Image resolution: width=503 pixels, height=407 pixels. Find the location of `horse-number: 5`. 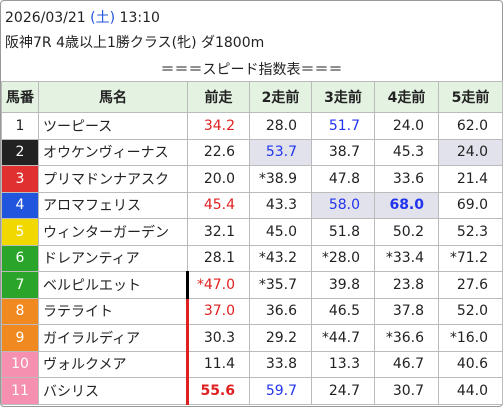

horse-number: 5 is located at coordinates (20, 232).